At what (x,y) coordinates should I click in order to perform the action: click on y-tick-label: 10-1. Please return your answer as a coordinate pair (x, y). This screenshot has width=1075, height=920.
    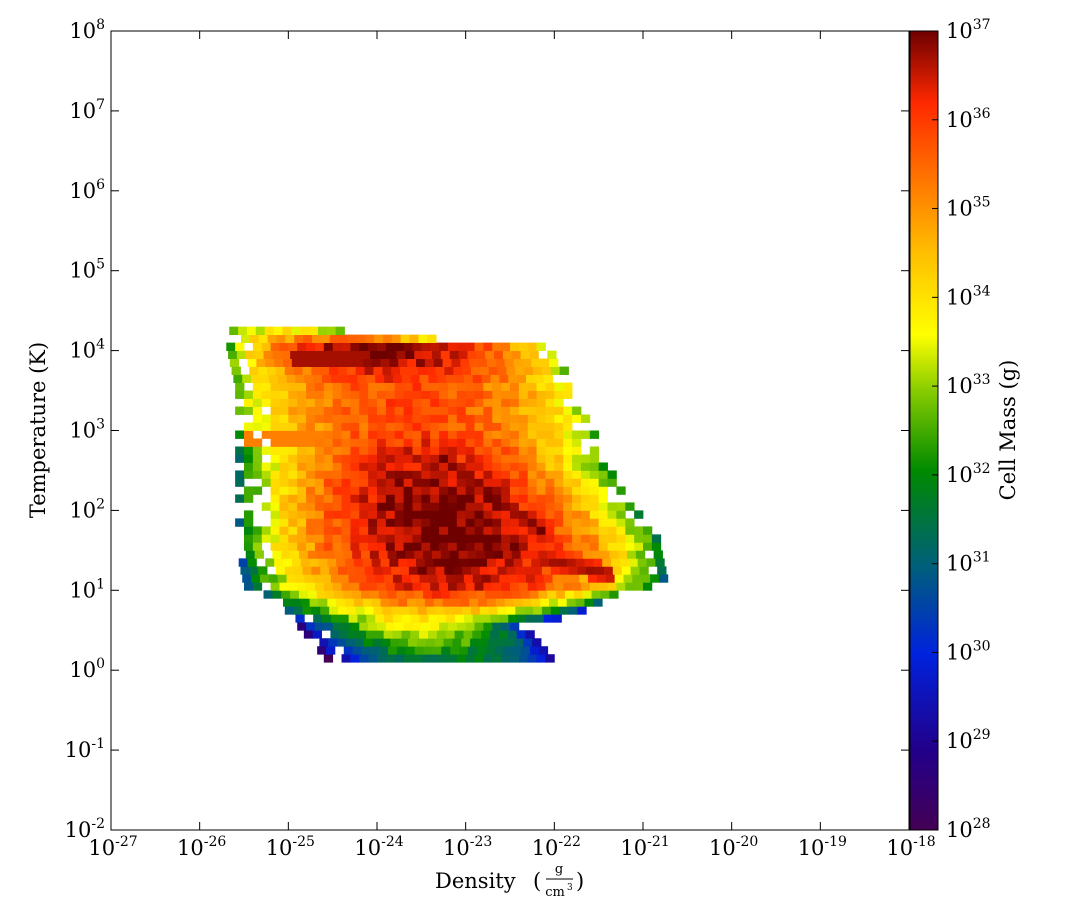
    Looking at the image, I should click on (85, 749).